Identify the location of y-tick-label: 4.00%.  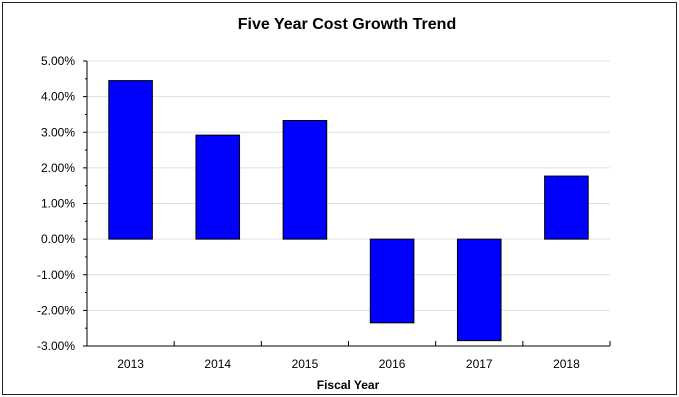
(58, 97).